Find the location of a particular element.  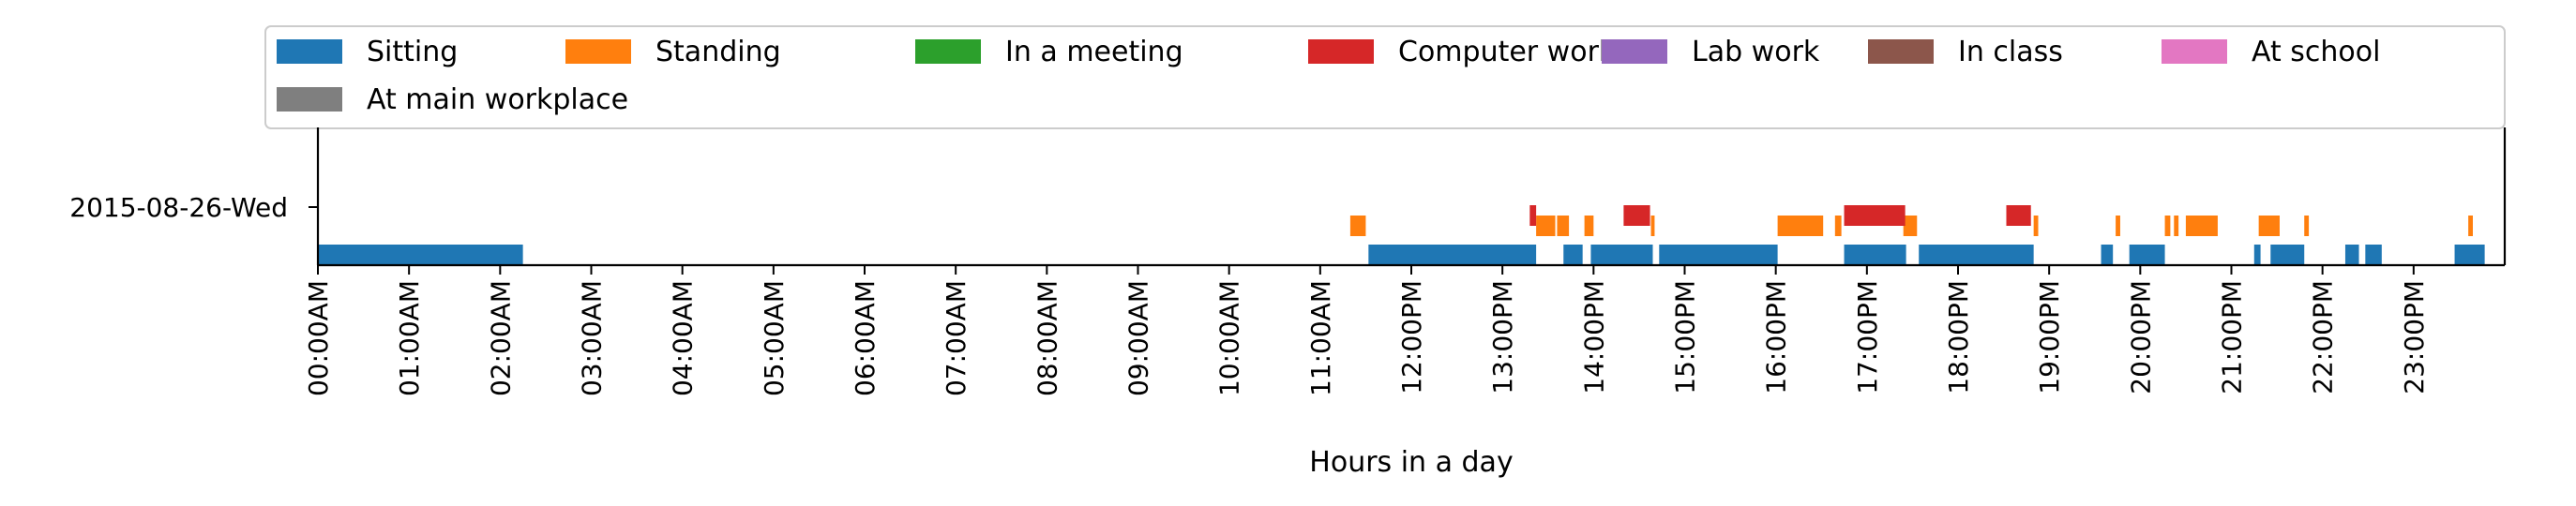

x-tick-label: 06:00AM is located at coordinates (865, 338).